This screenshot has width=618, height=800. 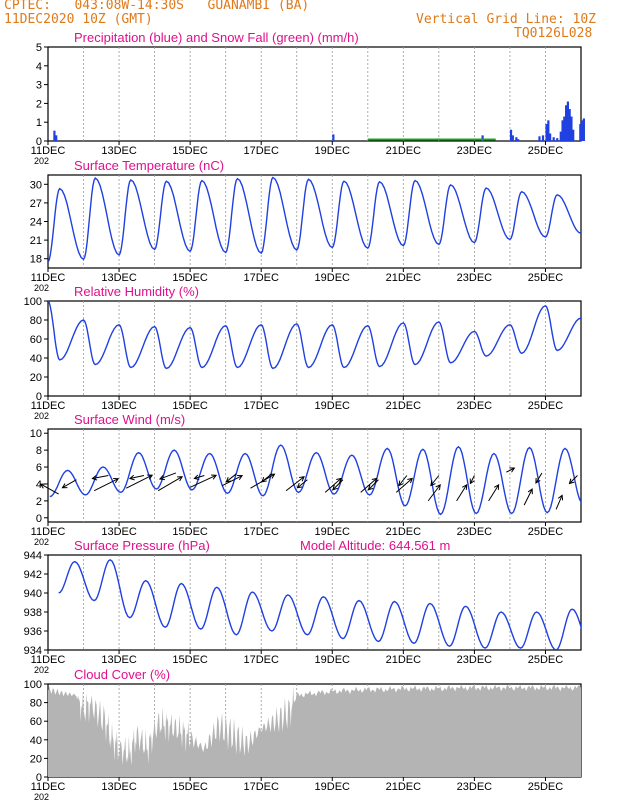 I want to click on y-tick-label-temp: 21, so click(x=36, y=241).